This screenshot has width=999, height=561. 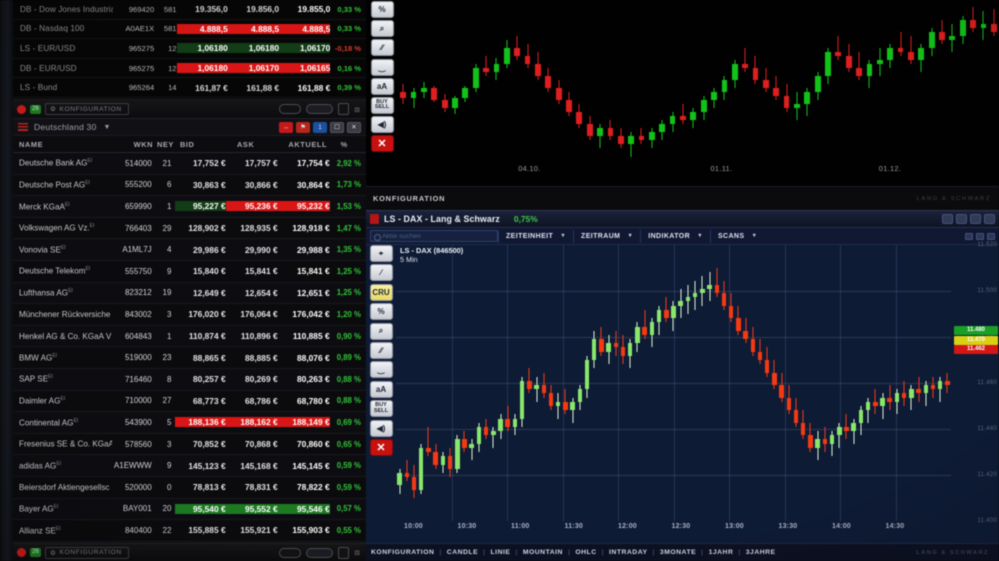 What do you see at coordinates (23, 127) in the screenshot?
I see `menu-icon` at bounding box center [23, 127].